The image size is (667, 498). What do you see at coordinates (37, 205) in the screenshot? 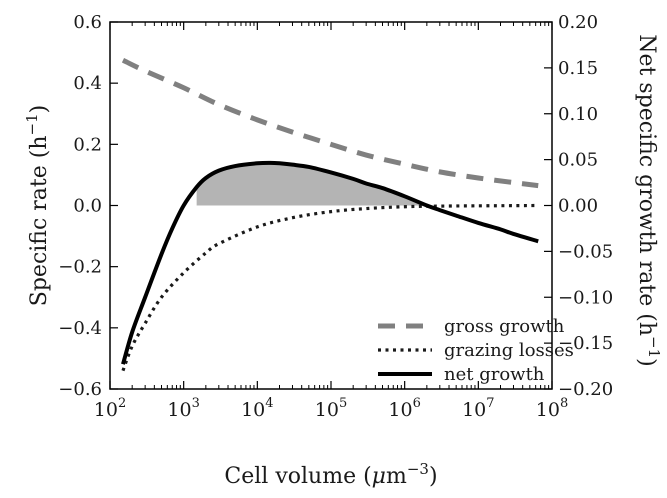
I see `y-axis-left-label: Specific rate (h−1)` at bounding box center [37, 205].